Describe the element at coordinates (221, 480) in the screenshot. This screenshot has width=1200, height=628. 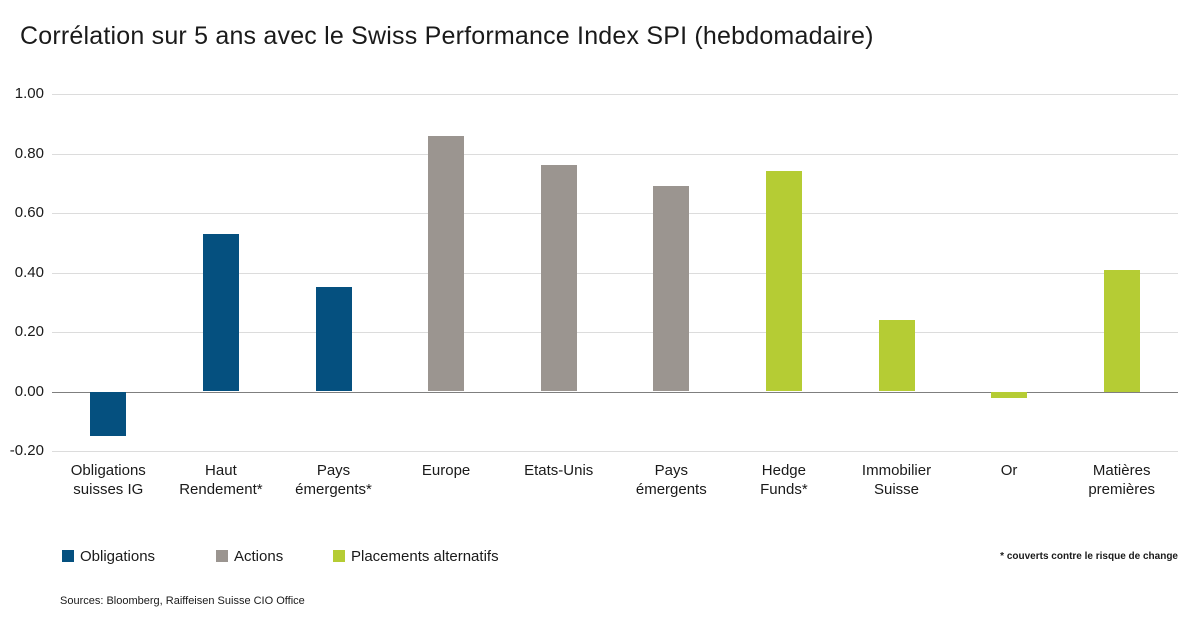
I see `x-tick-label-haut-rendement: Haut Rendement*` at that location.